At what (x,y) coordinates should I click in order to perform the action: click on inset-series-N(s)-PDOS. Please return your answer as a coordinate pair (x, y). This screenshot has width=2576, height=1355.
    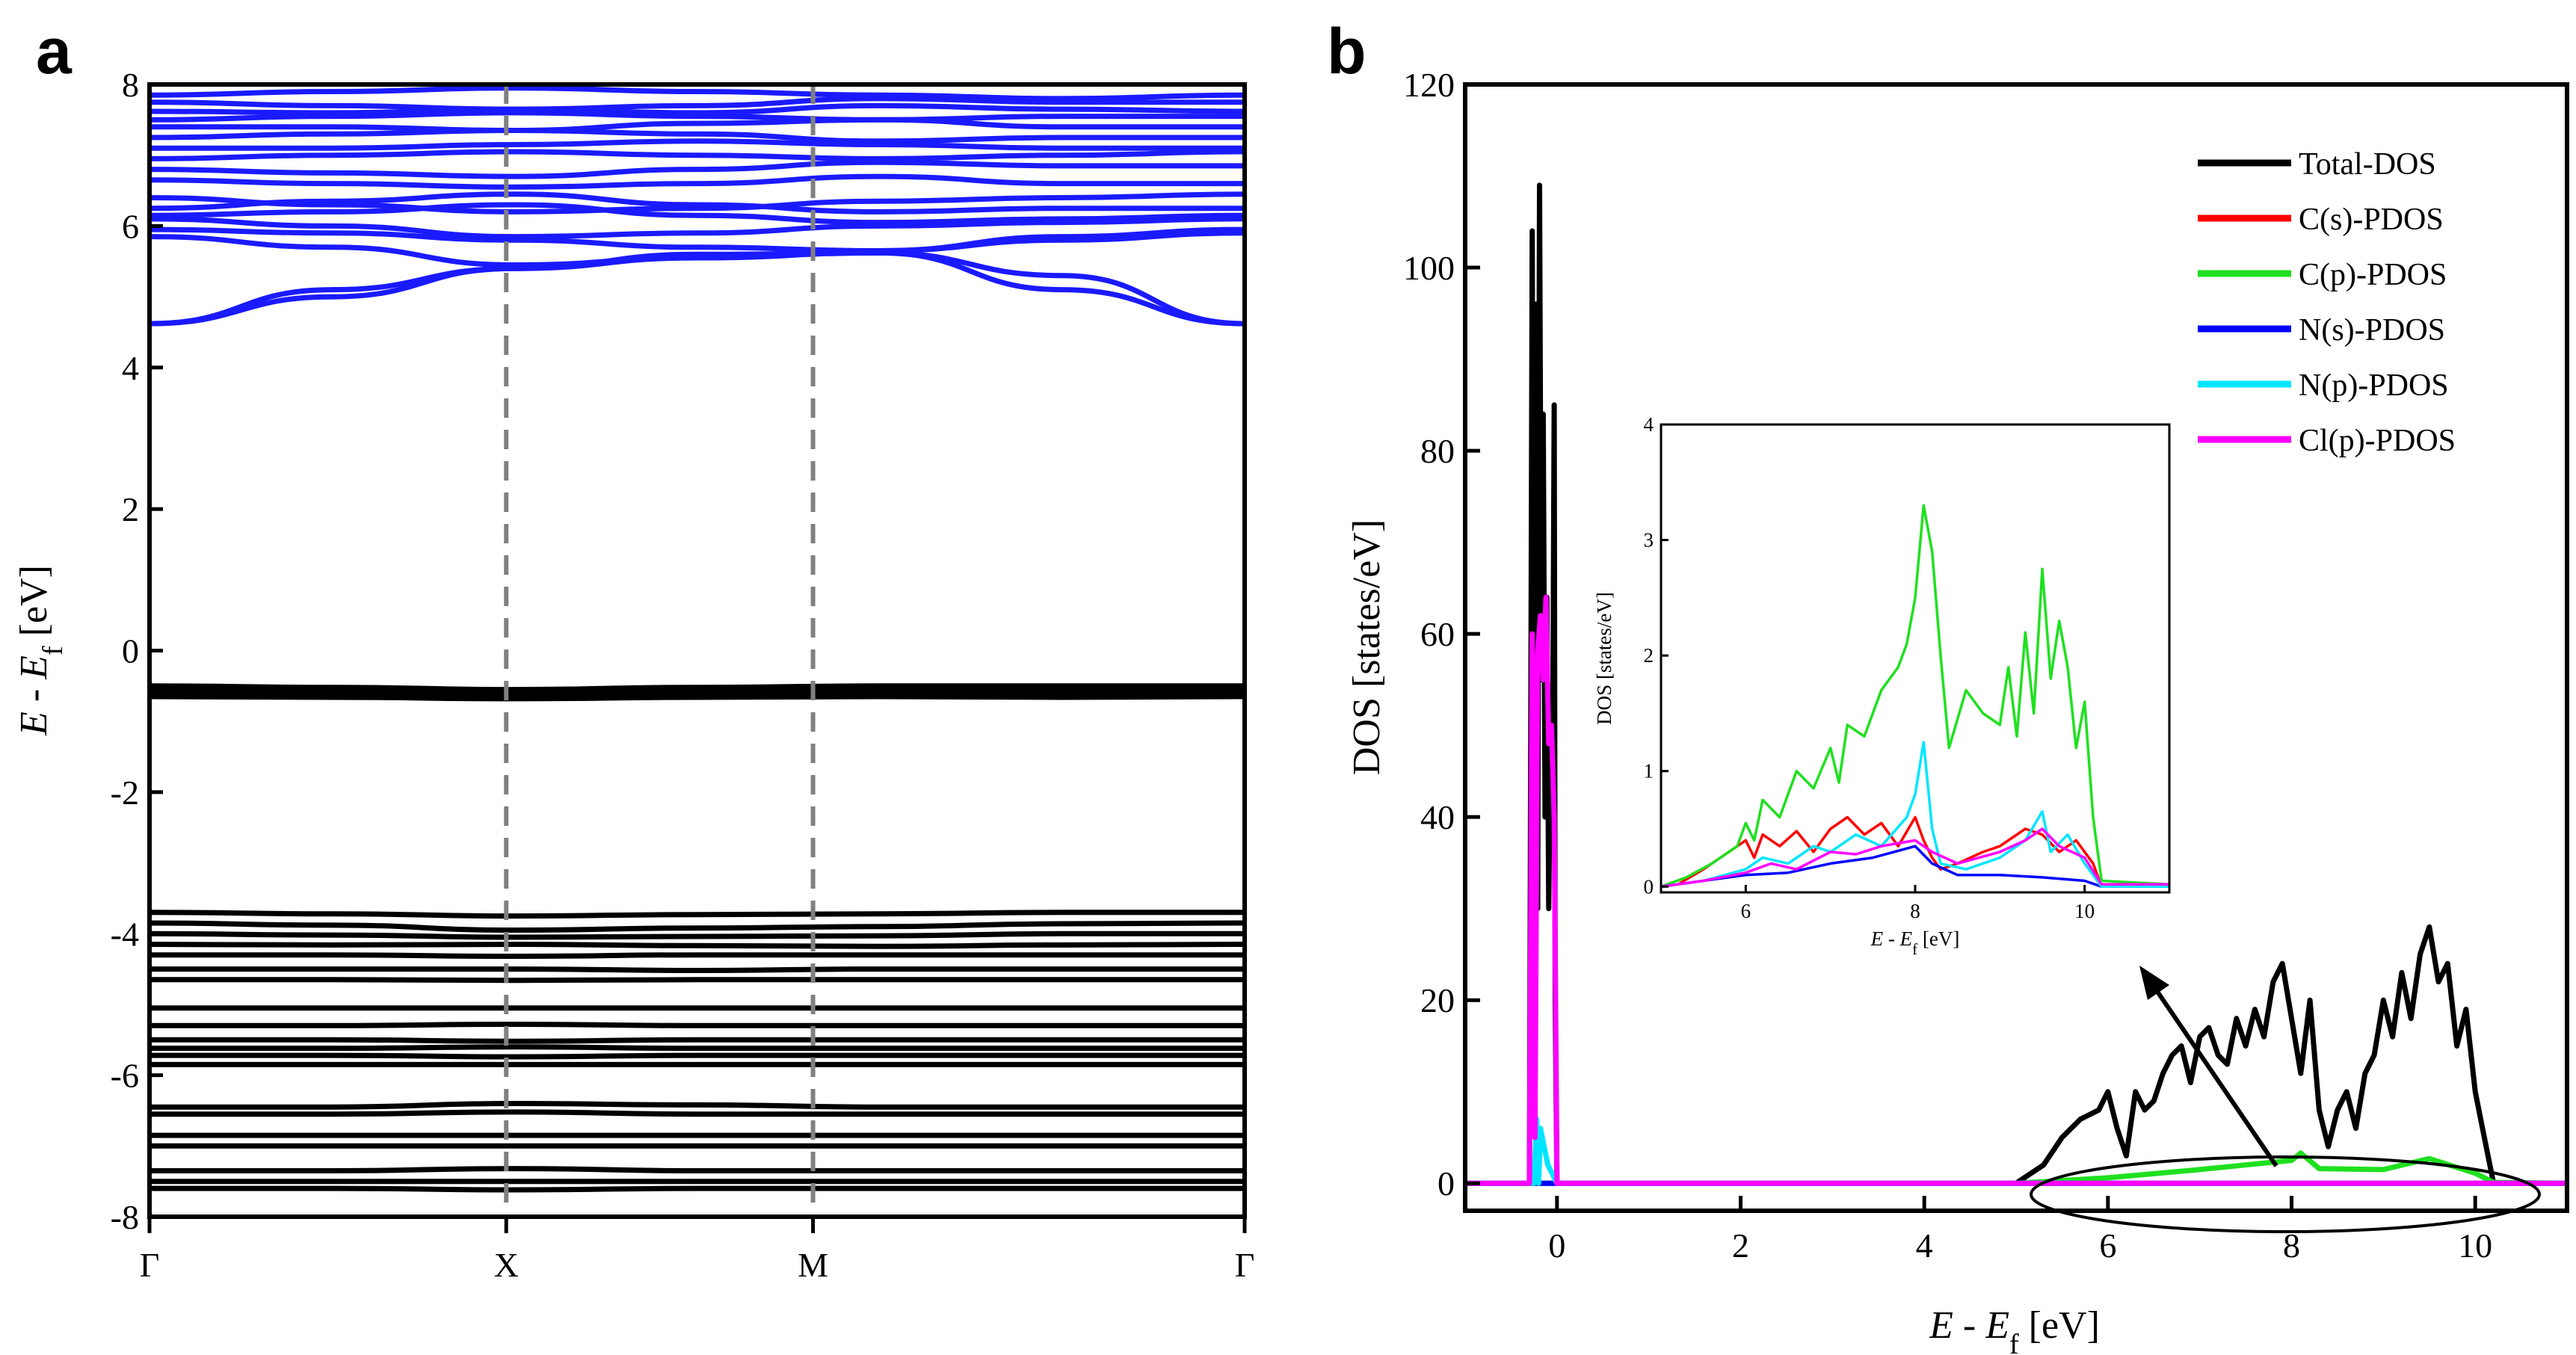
    Looking at the image, I should click on (1915, 867).